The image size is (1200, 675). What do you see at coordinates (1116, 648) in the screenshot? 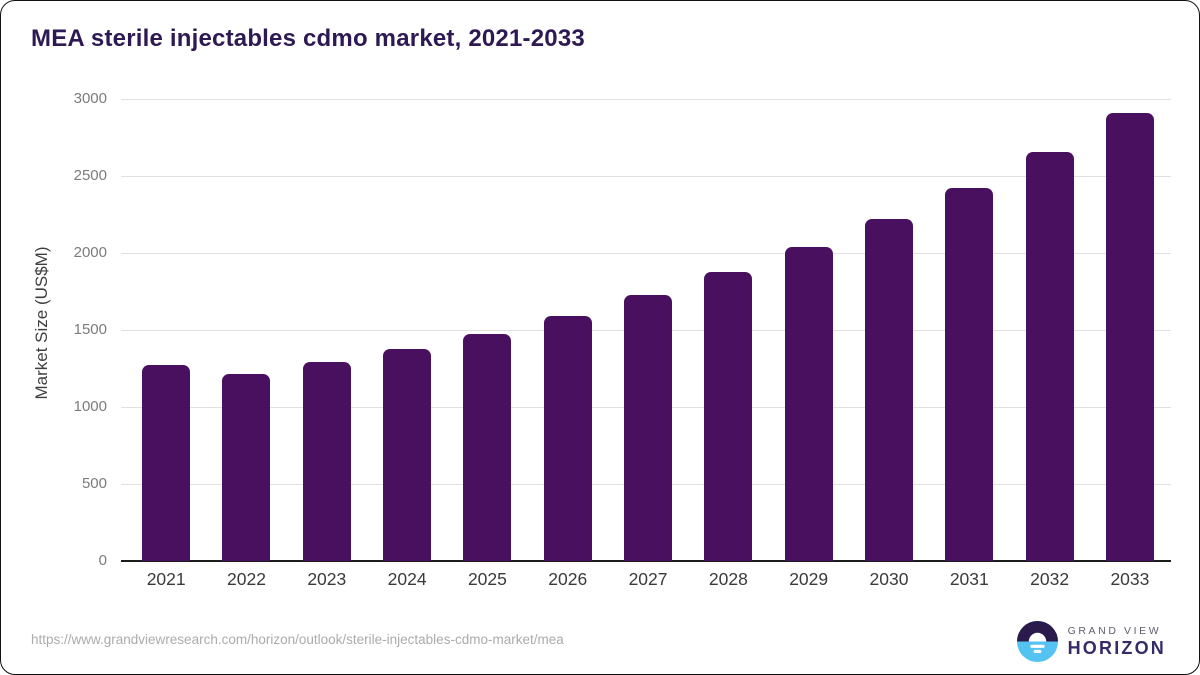
I see `logo-line2: HORIZON` at bounding box center [1116, 648].